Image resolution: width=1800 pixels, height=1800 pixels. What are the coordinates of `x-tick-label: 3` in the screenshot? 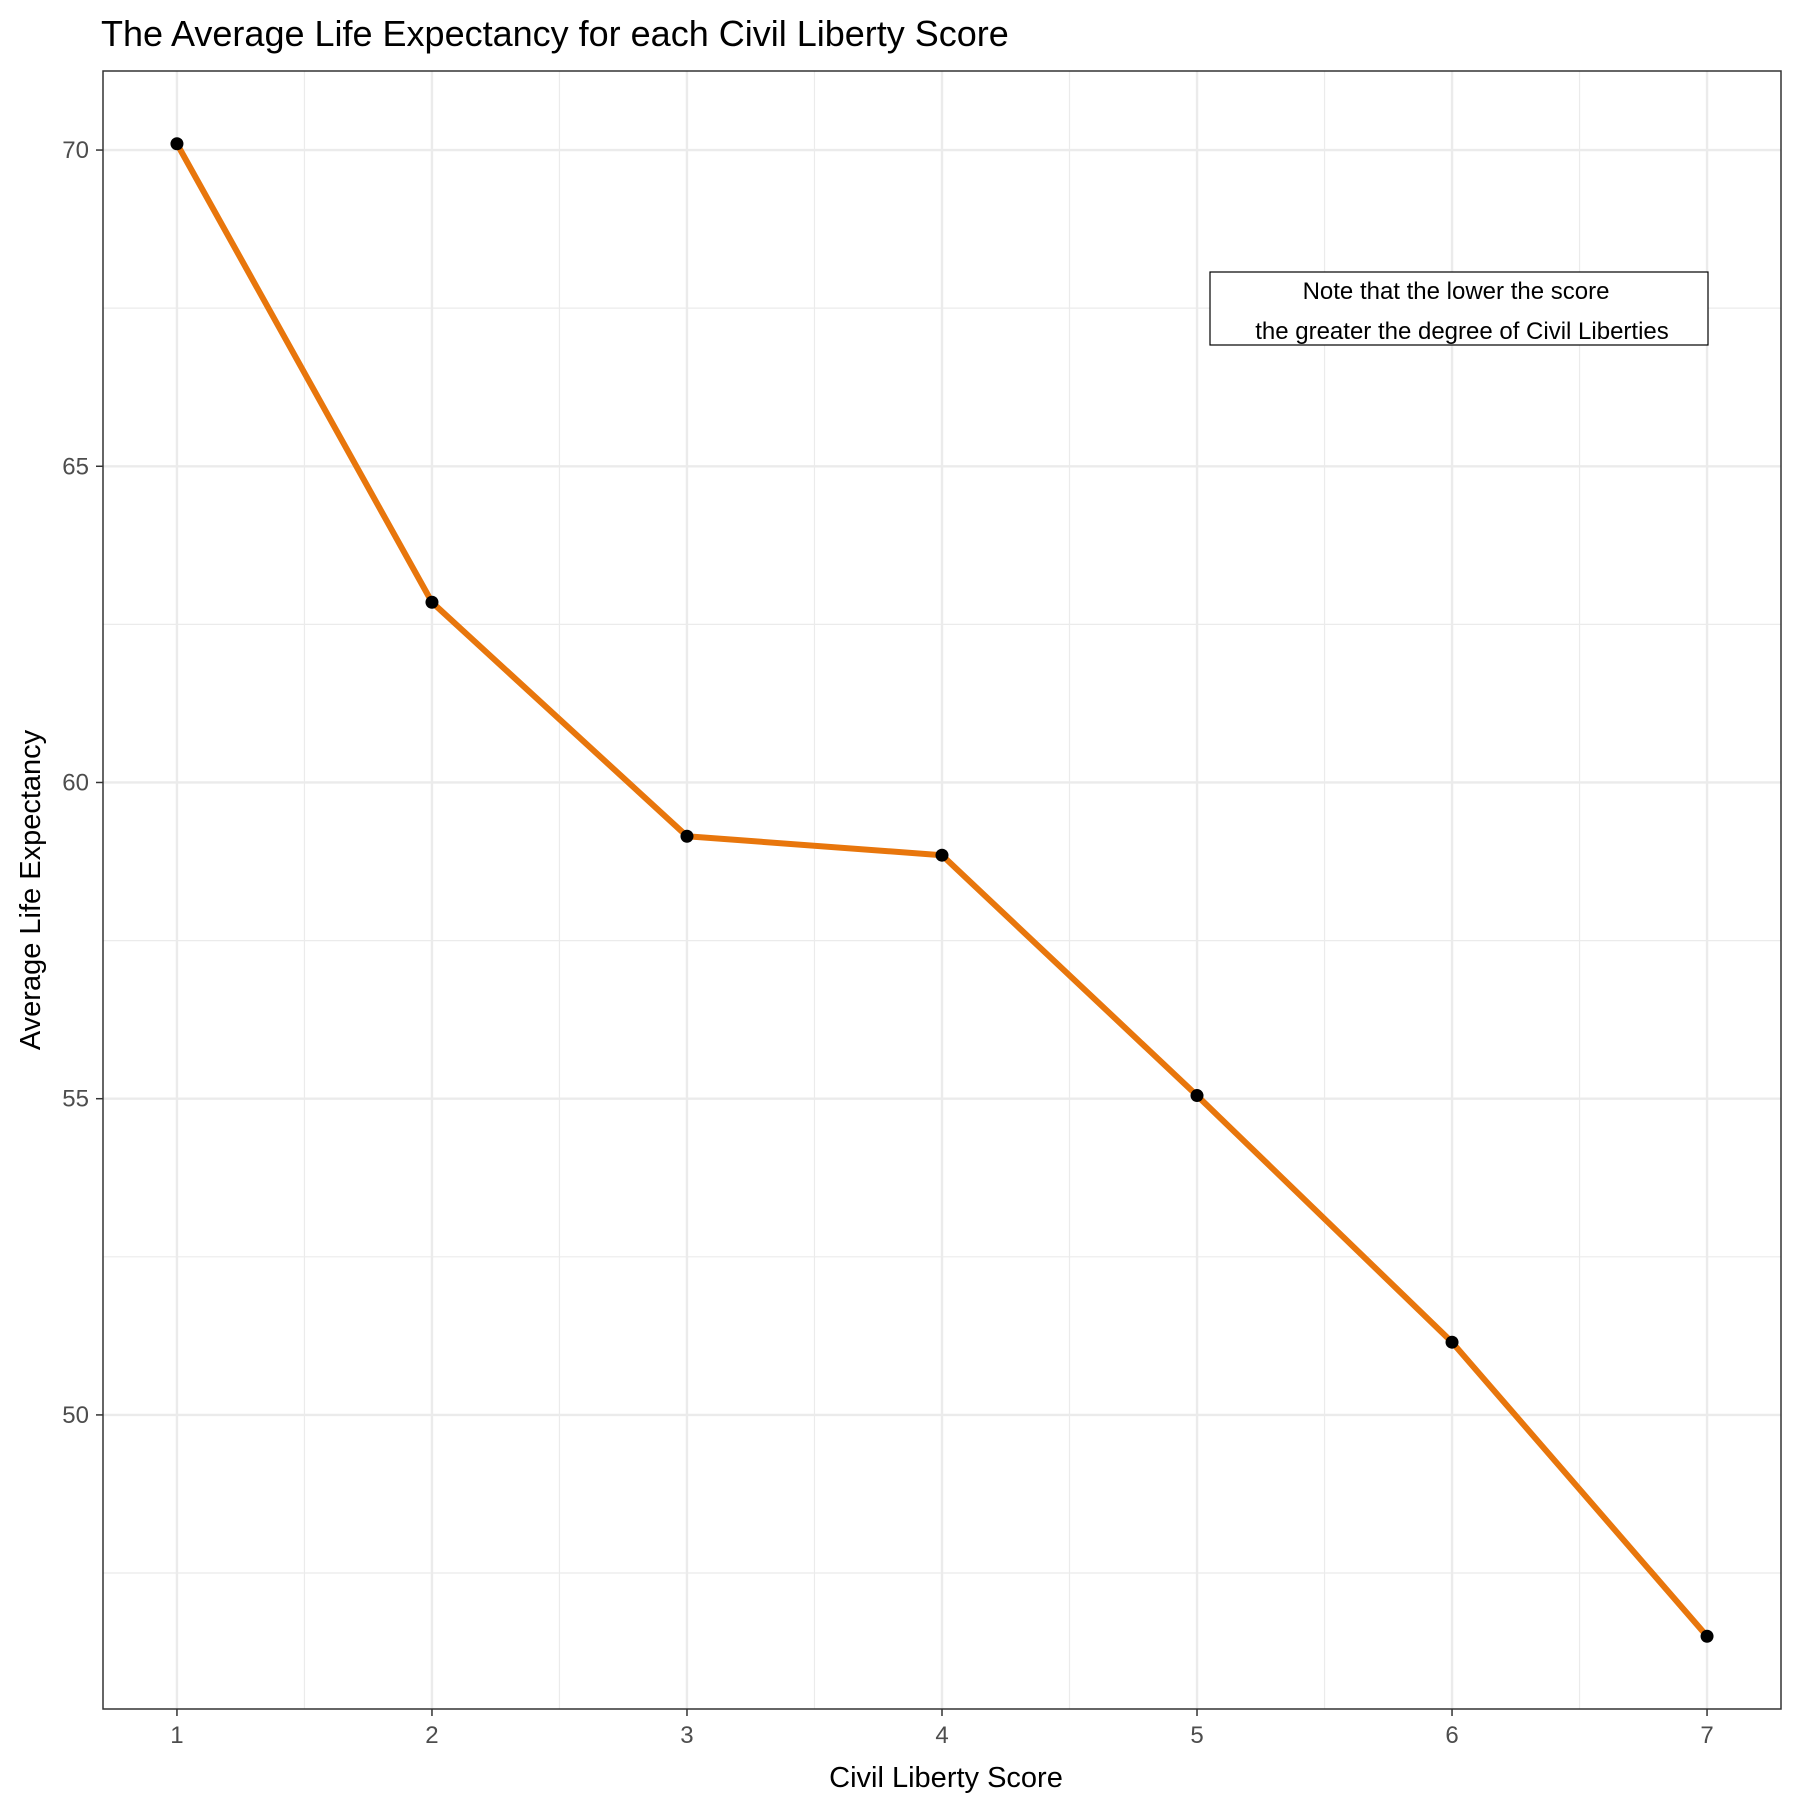 It's located at (686, 1735).